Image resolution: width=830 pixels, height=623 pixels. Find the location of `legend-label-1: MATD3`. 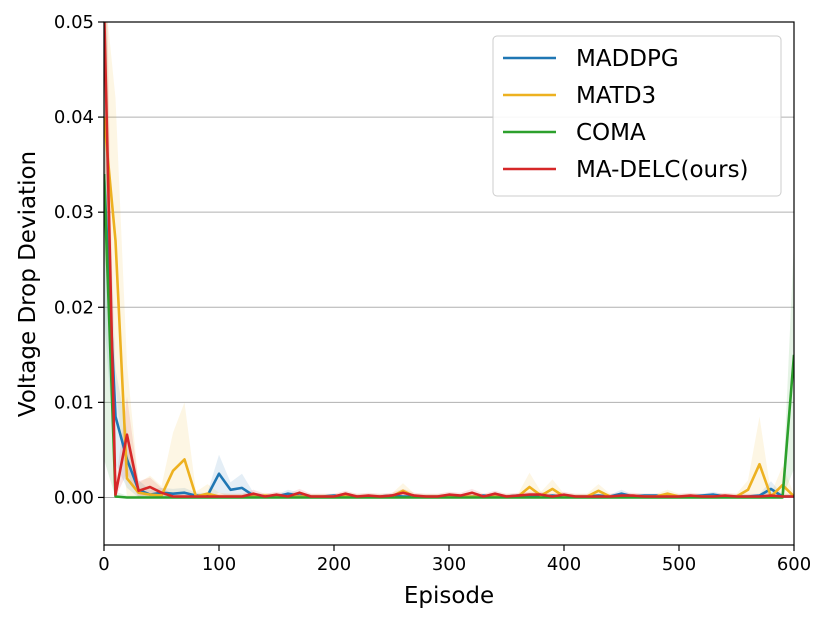

legend-label-1: MATD3 is located at coordinates (616, 96).